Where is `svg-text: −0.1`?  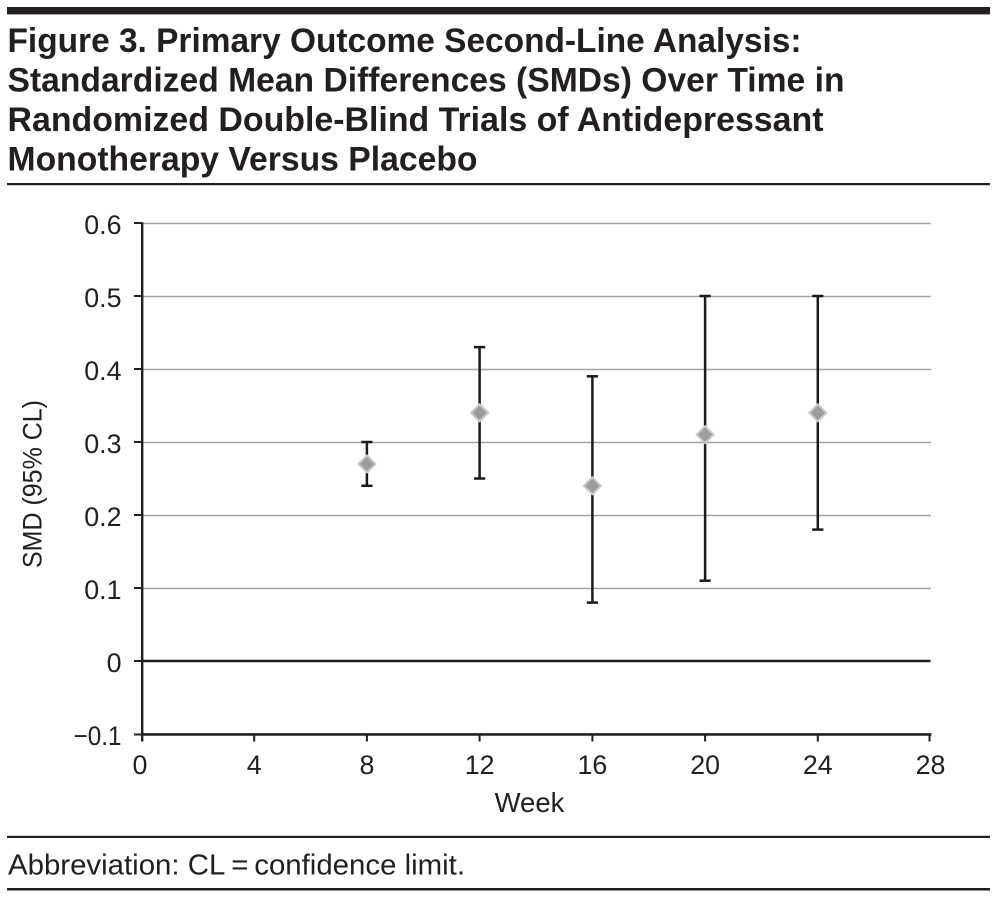
svg-text: −0.1 is located at coordinates (98, 736).